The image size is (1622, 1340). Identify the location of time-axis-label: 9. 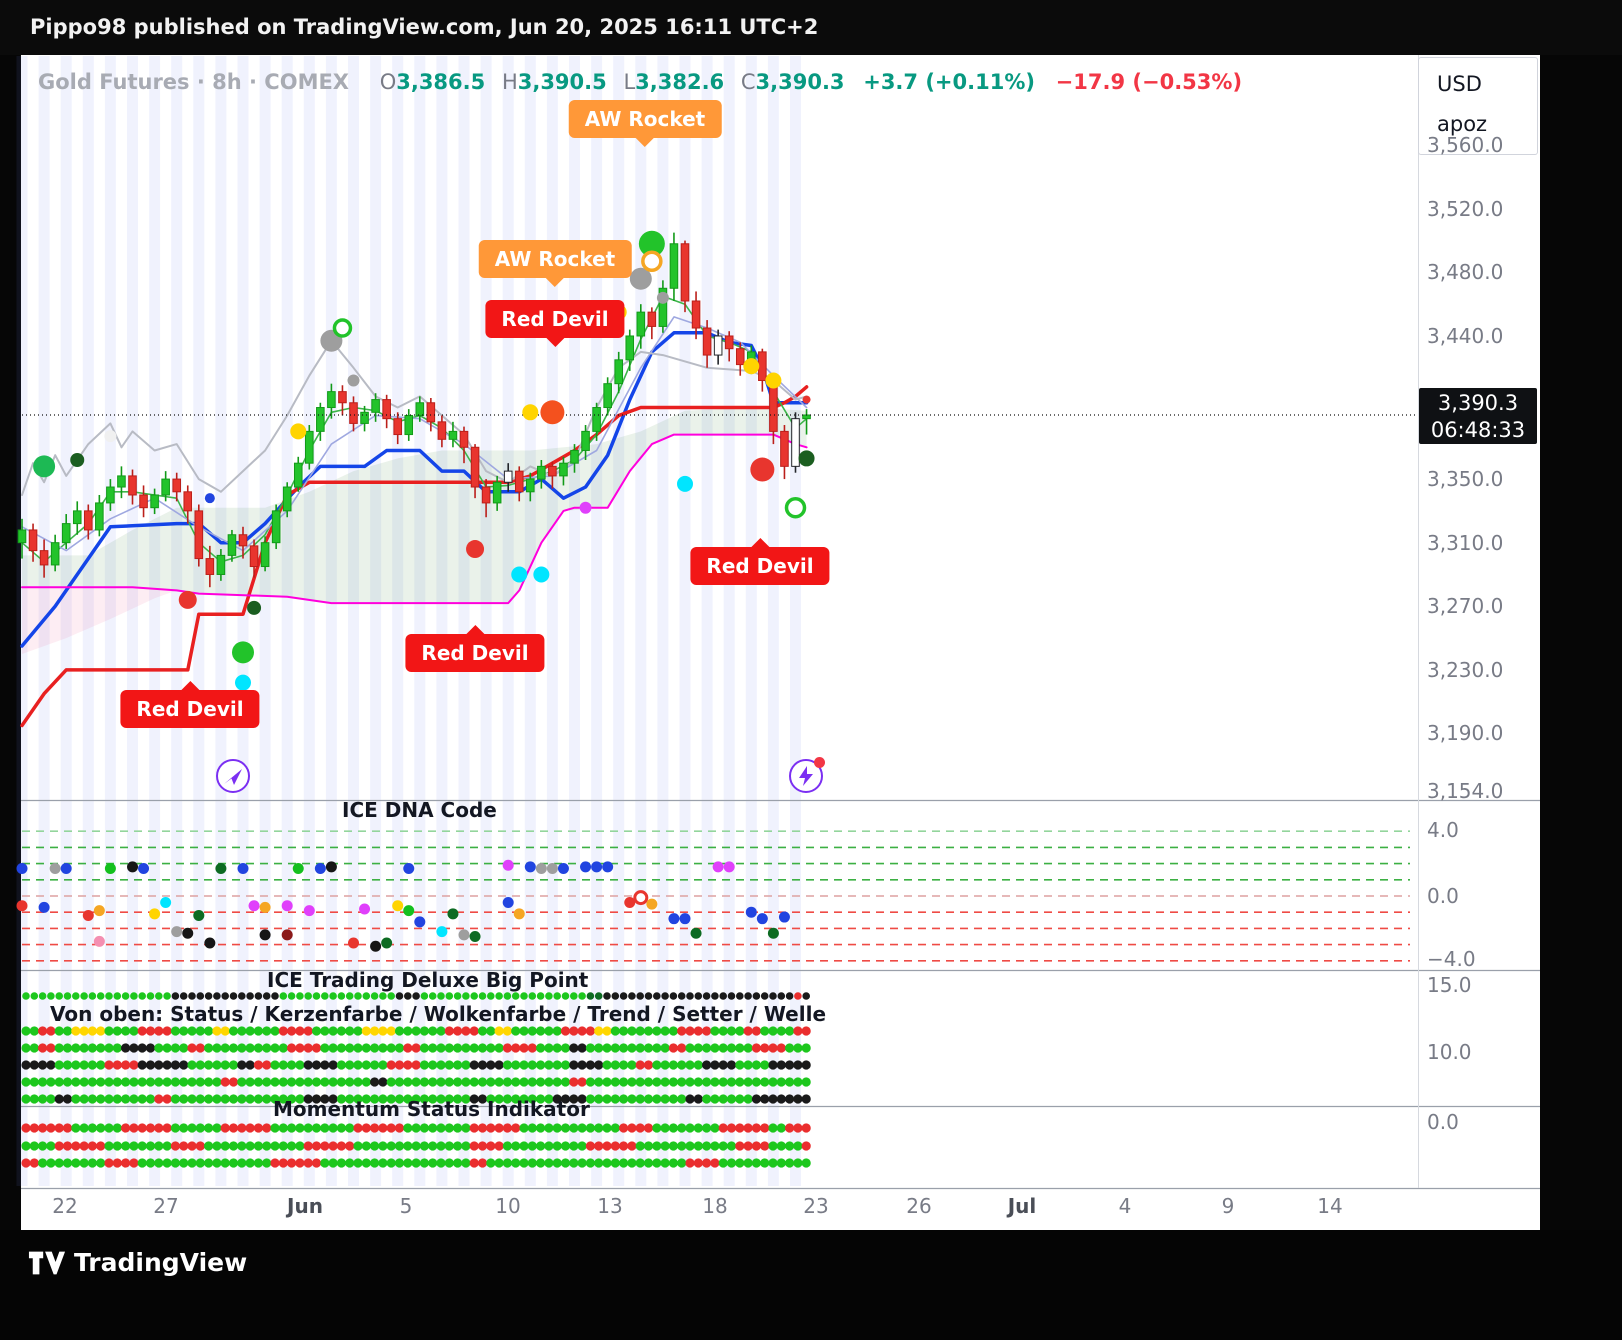
(1228, 1206).